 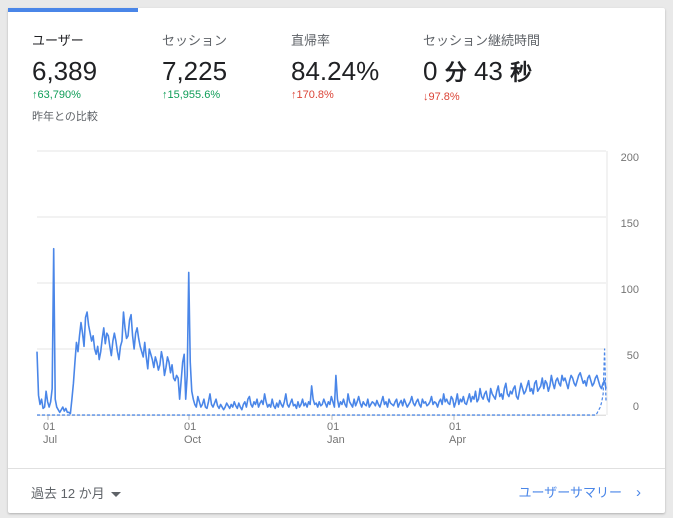 I want to click on metric-value: 84.24%, so click(x=335, y=71).